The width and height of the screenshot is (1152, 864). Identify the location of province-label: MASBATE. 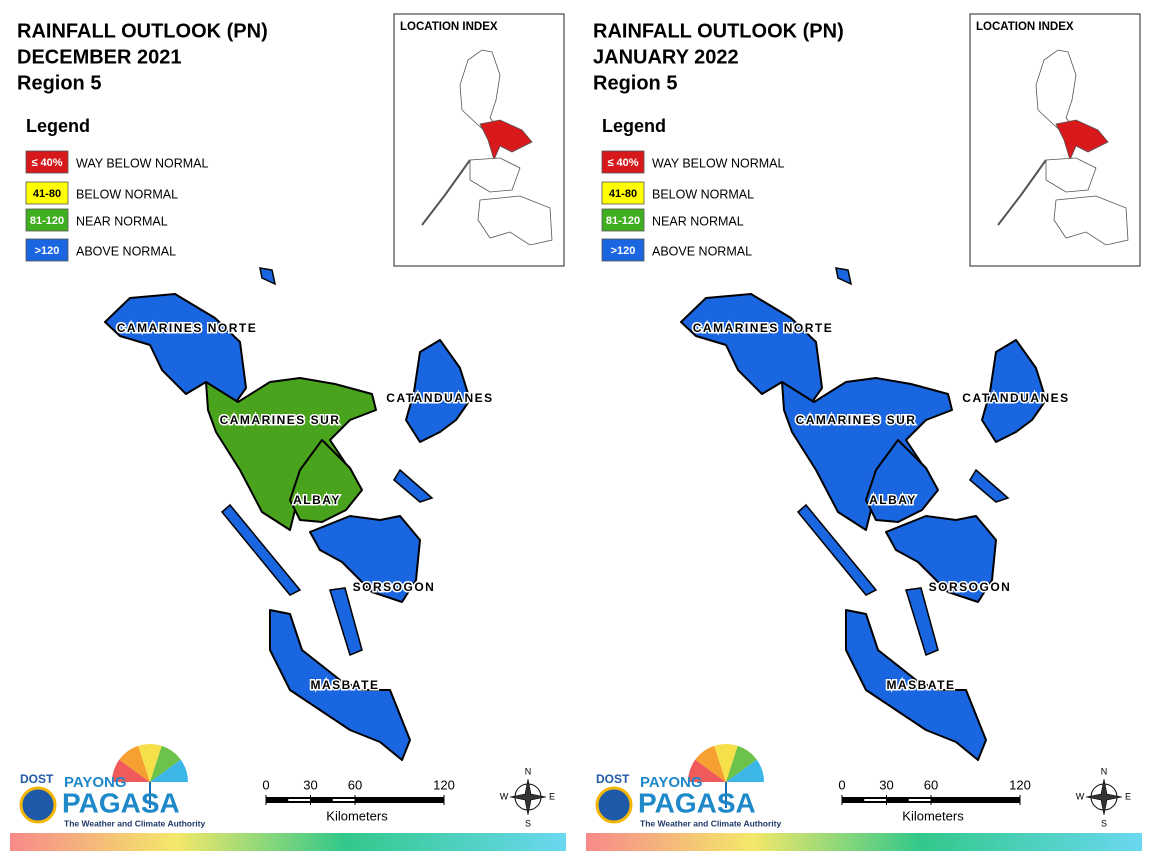
(921, 685).